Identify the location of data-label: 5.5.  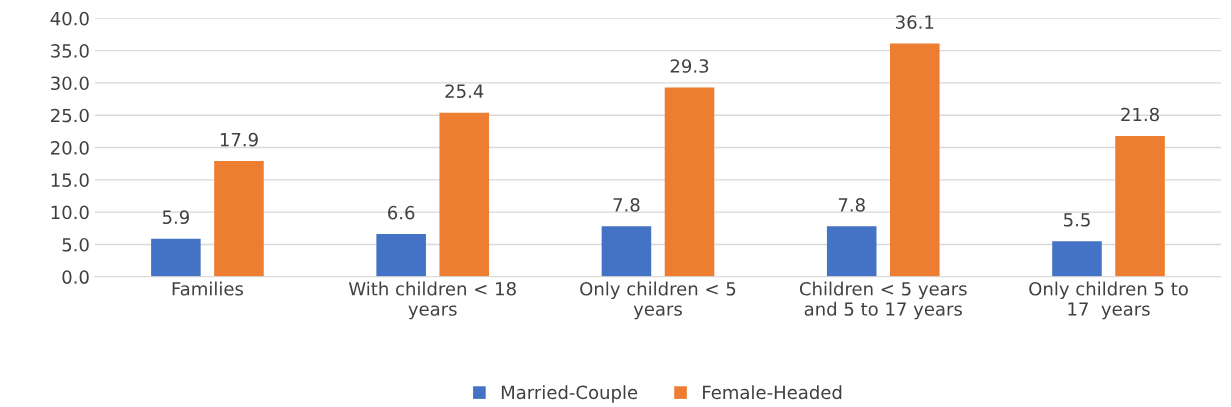
(1077, 220).